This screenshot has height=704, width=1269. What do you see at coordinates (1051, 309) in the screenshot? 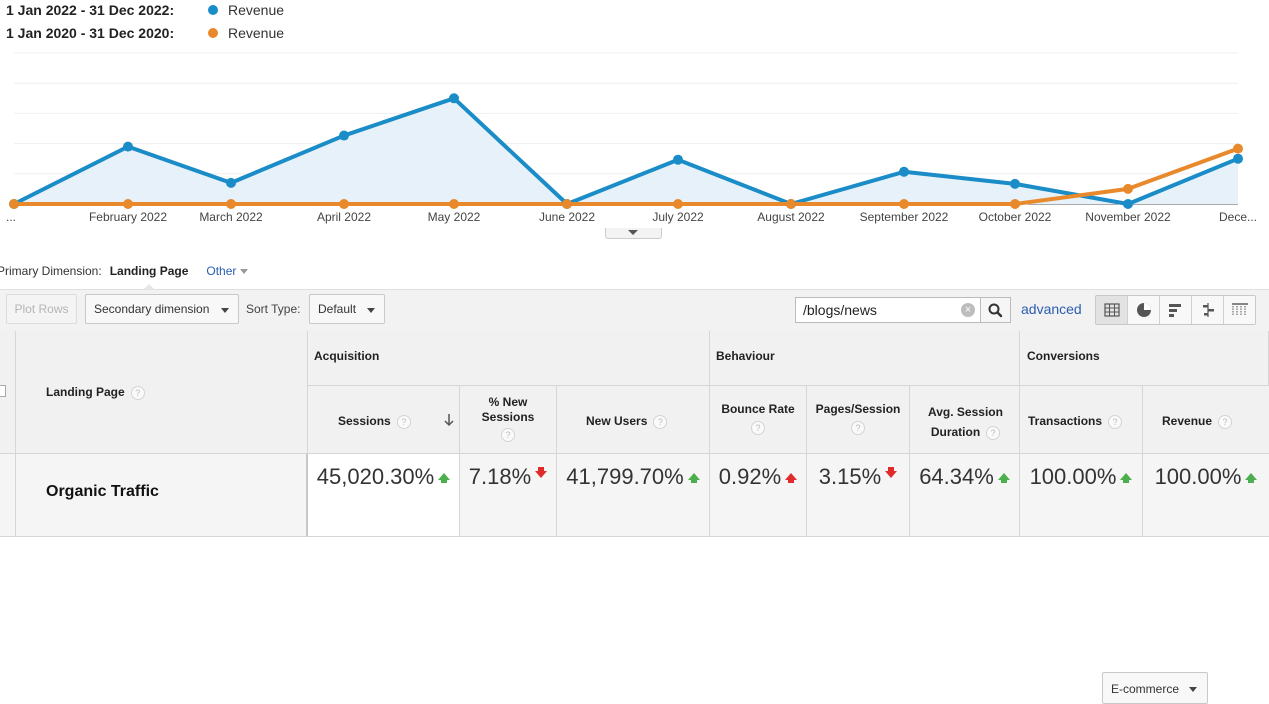
I see `advanced-filter-link: advanced` at bounding box center [1051, 309].